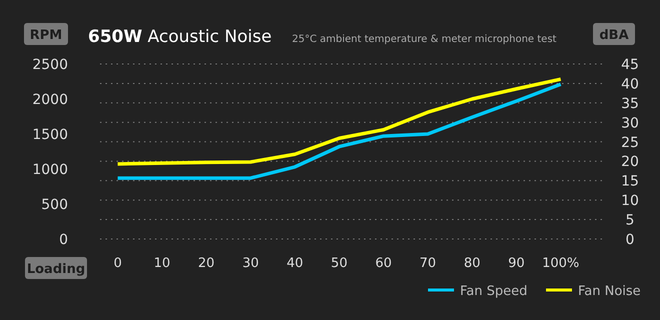 Image resolution: width=660 pixels, height=320 pixels. Describe the element at coordinates (630, 201) in the screenshot. I see `y2-tick-label: 10` at that location.